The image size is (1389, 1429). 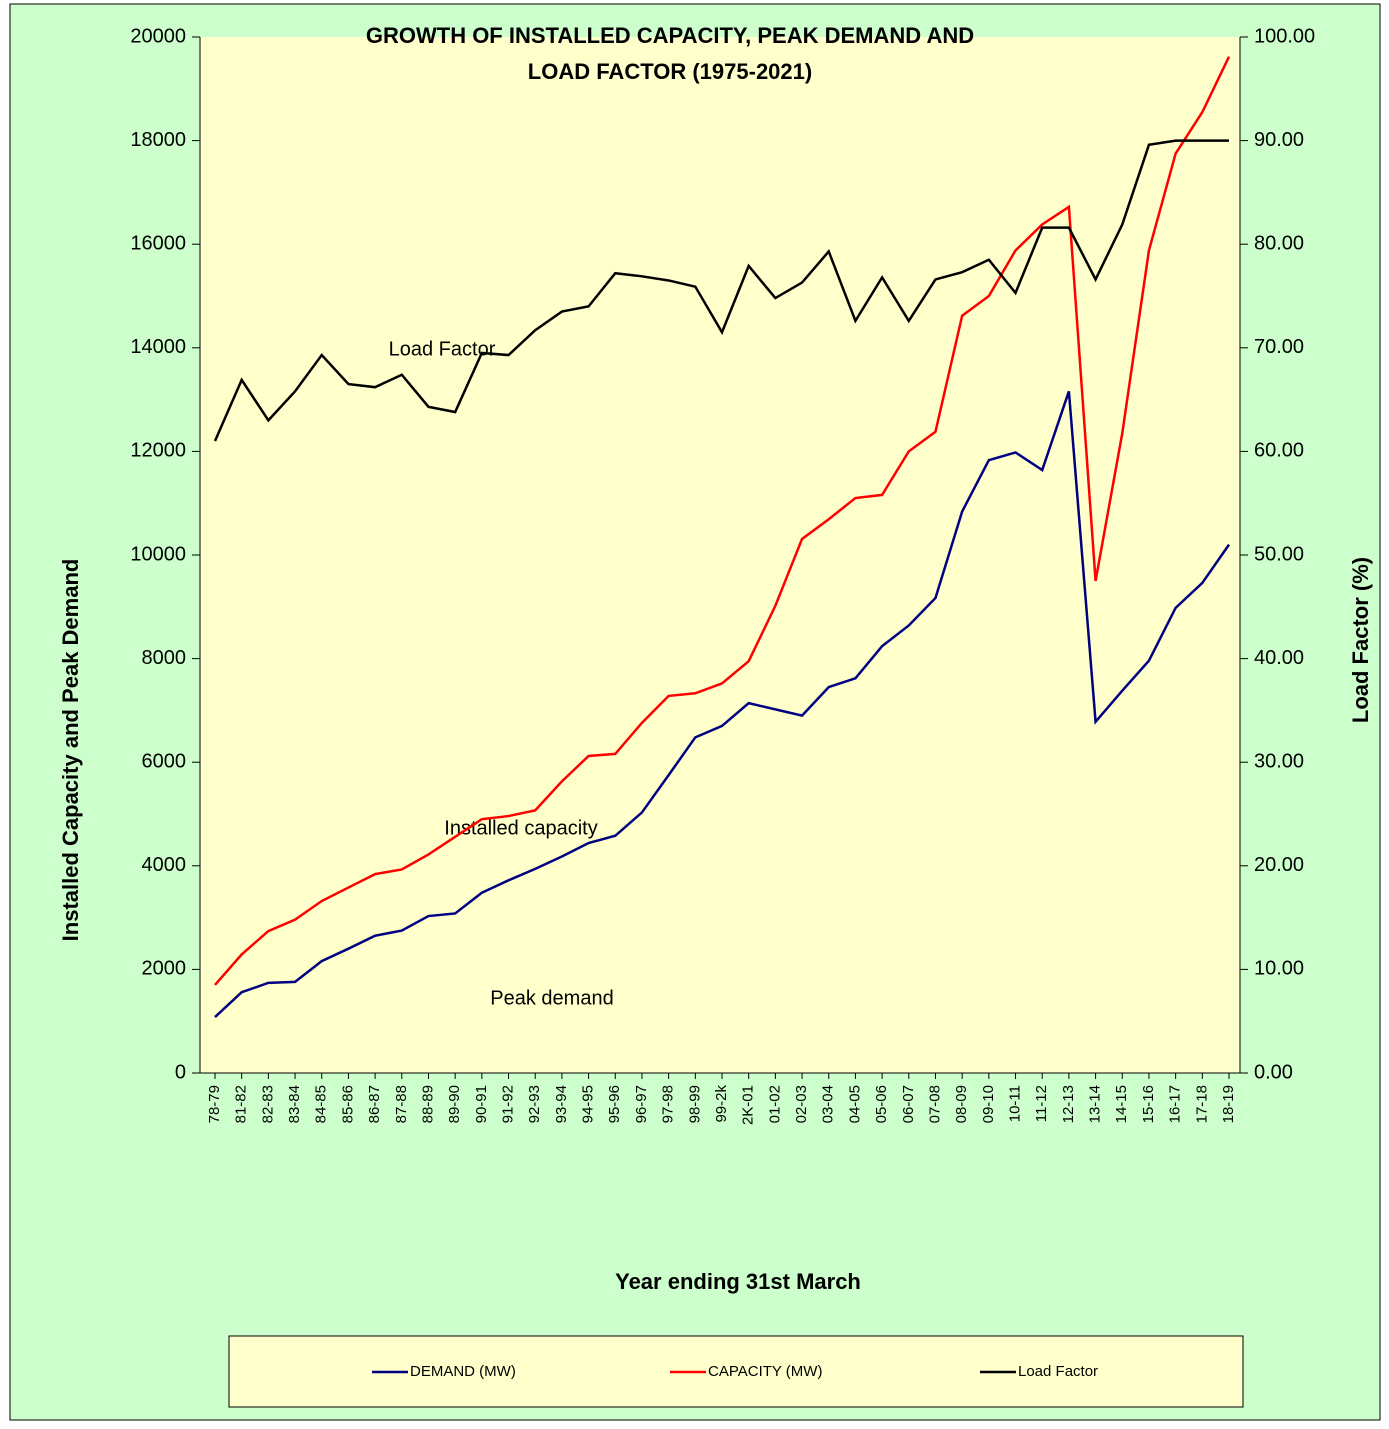 What do you see at coordinates (241, 1104) in the screenshot?
I see `x-tick-label: 81-82` at bounding box center [241, 1104].